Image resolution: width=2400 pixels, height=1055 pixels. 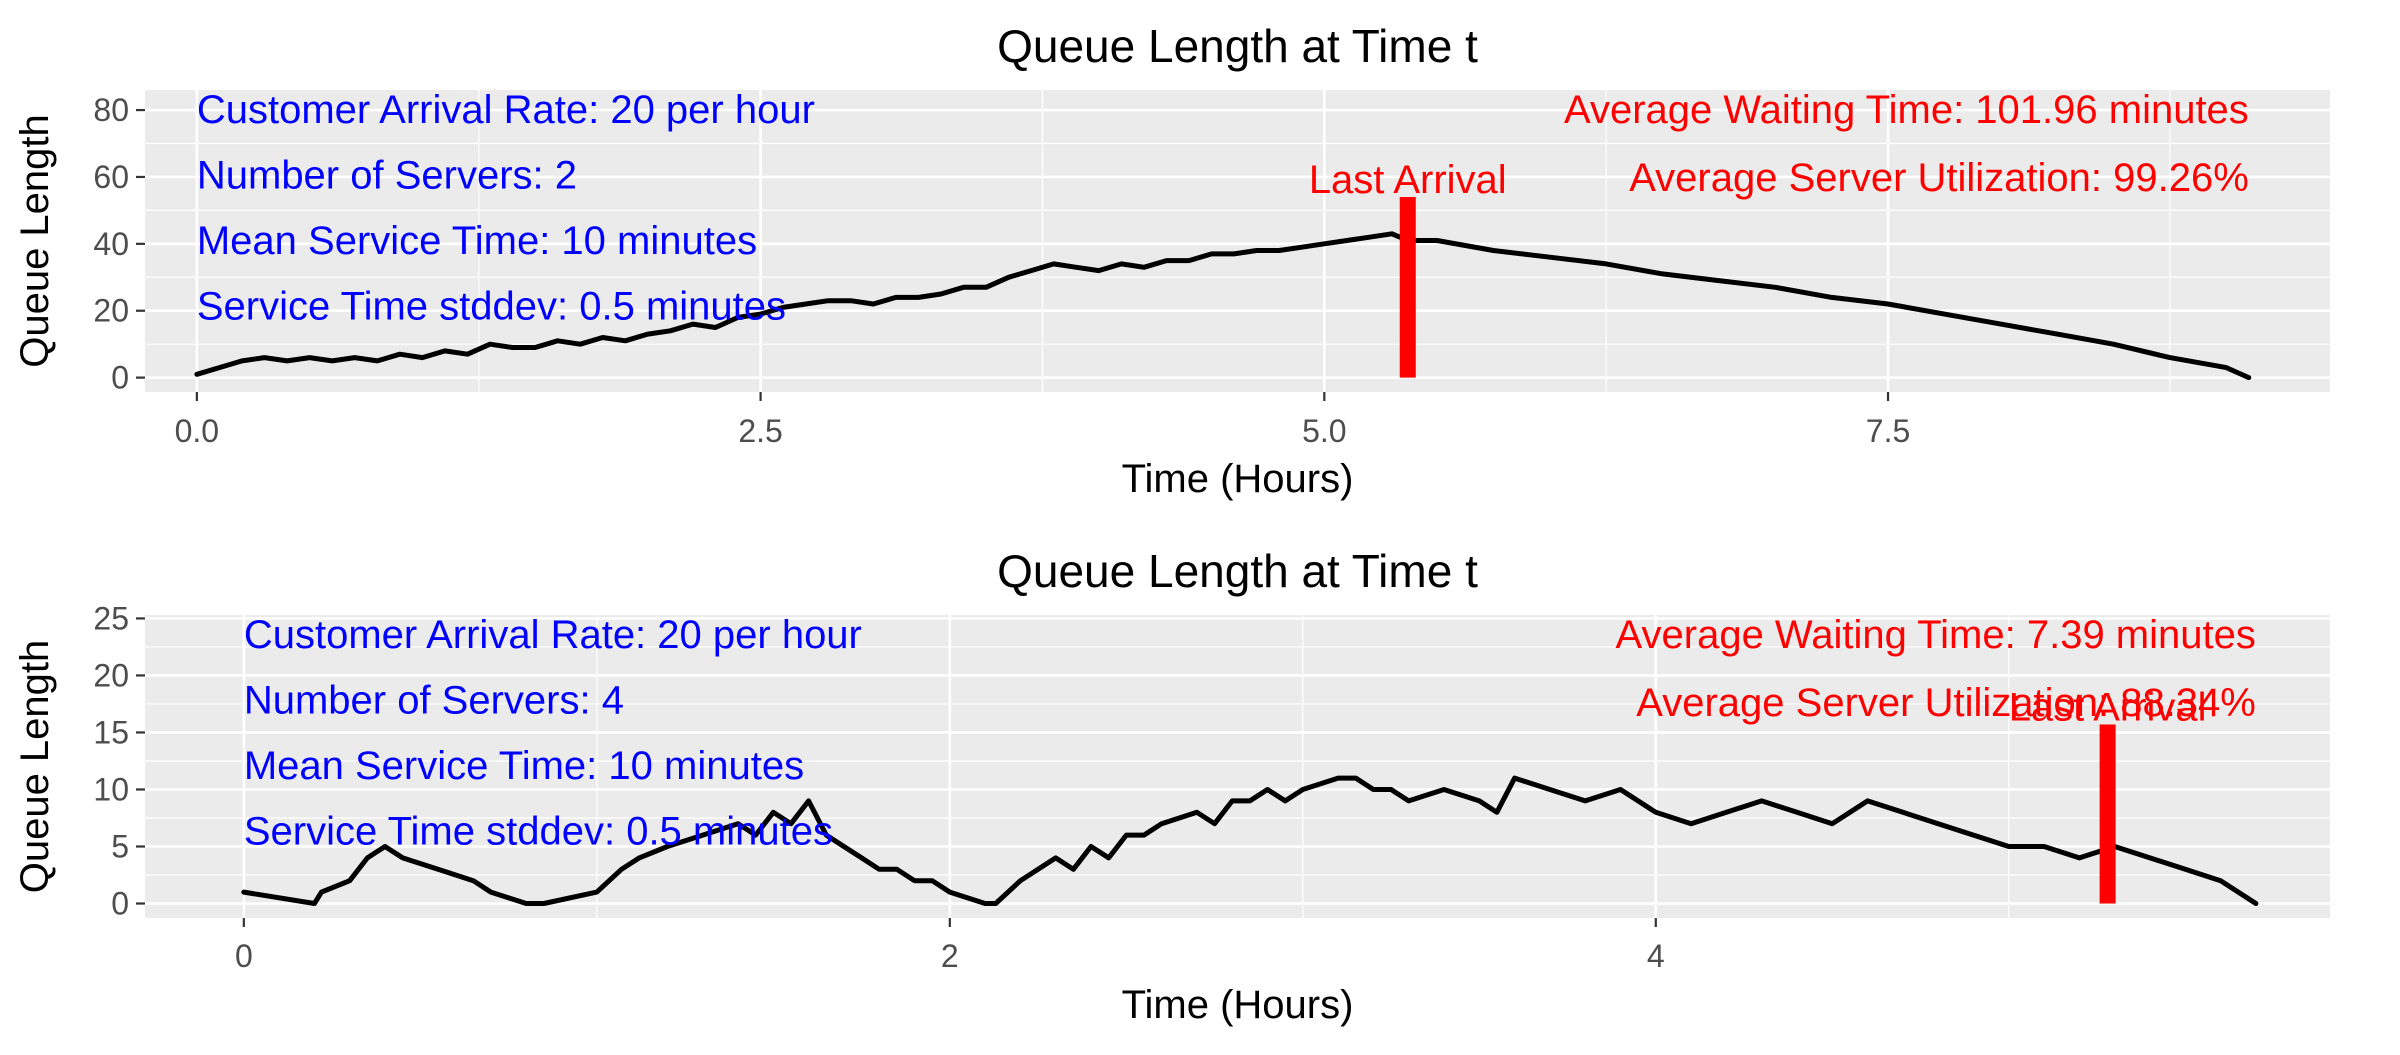 I want to click on info-annotation: Number of Servers: 2, so click(x=387, y=176).